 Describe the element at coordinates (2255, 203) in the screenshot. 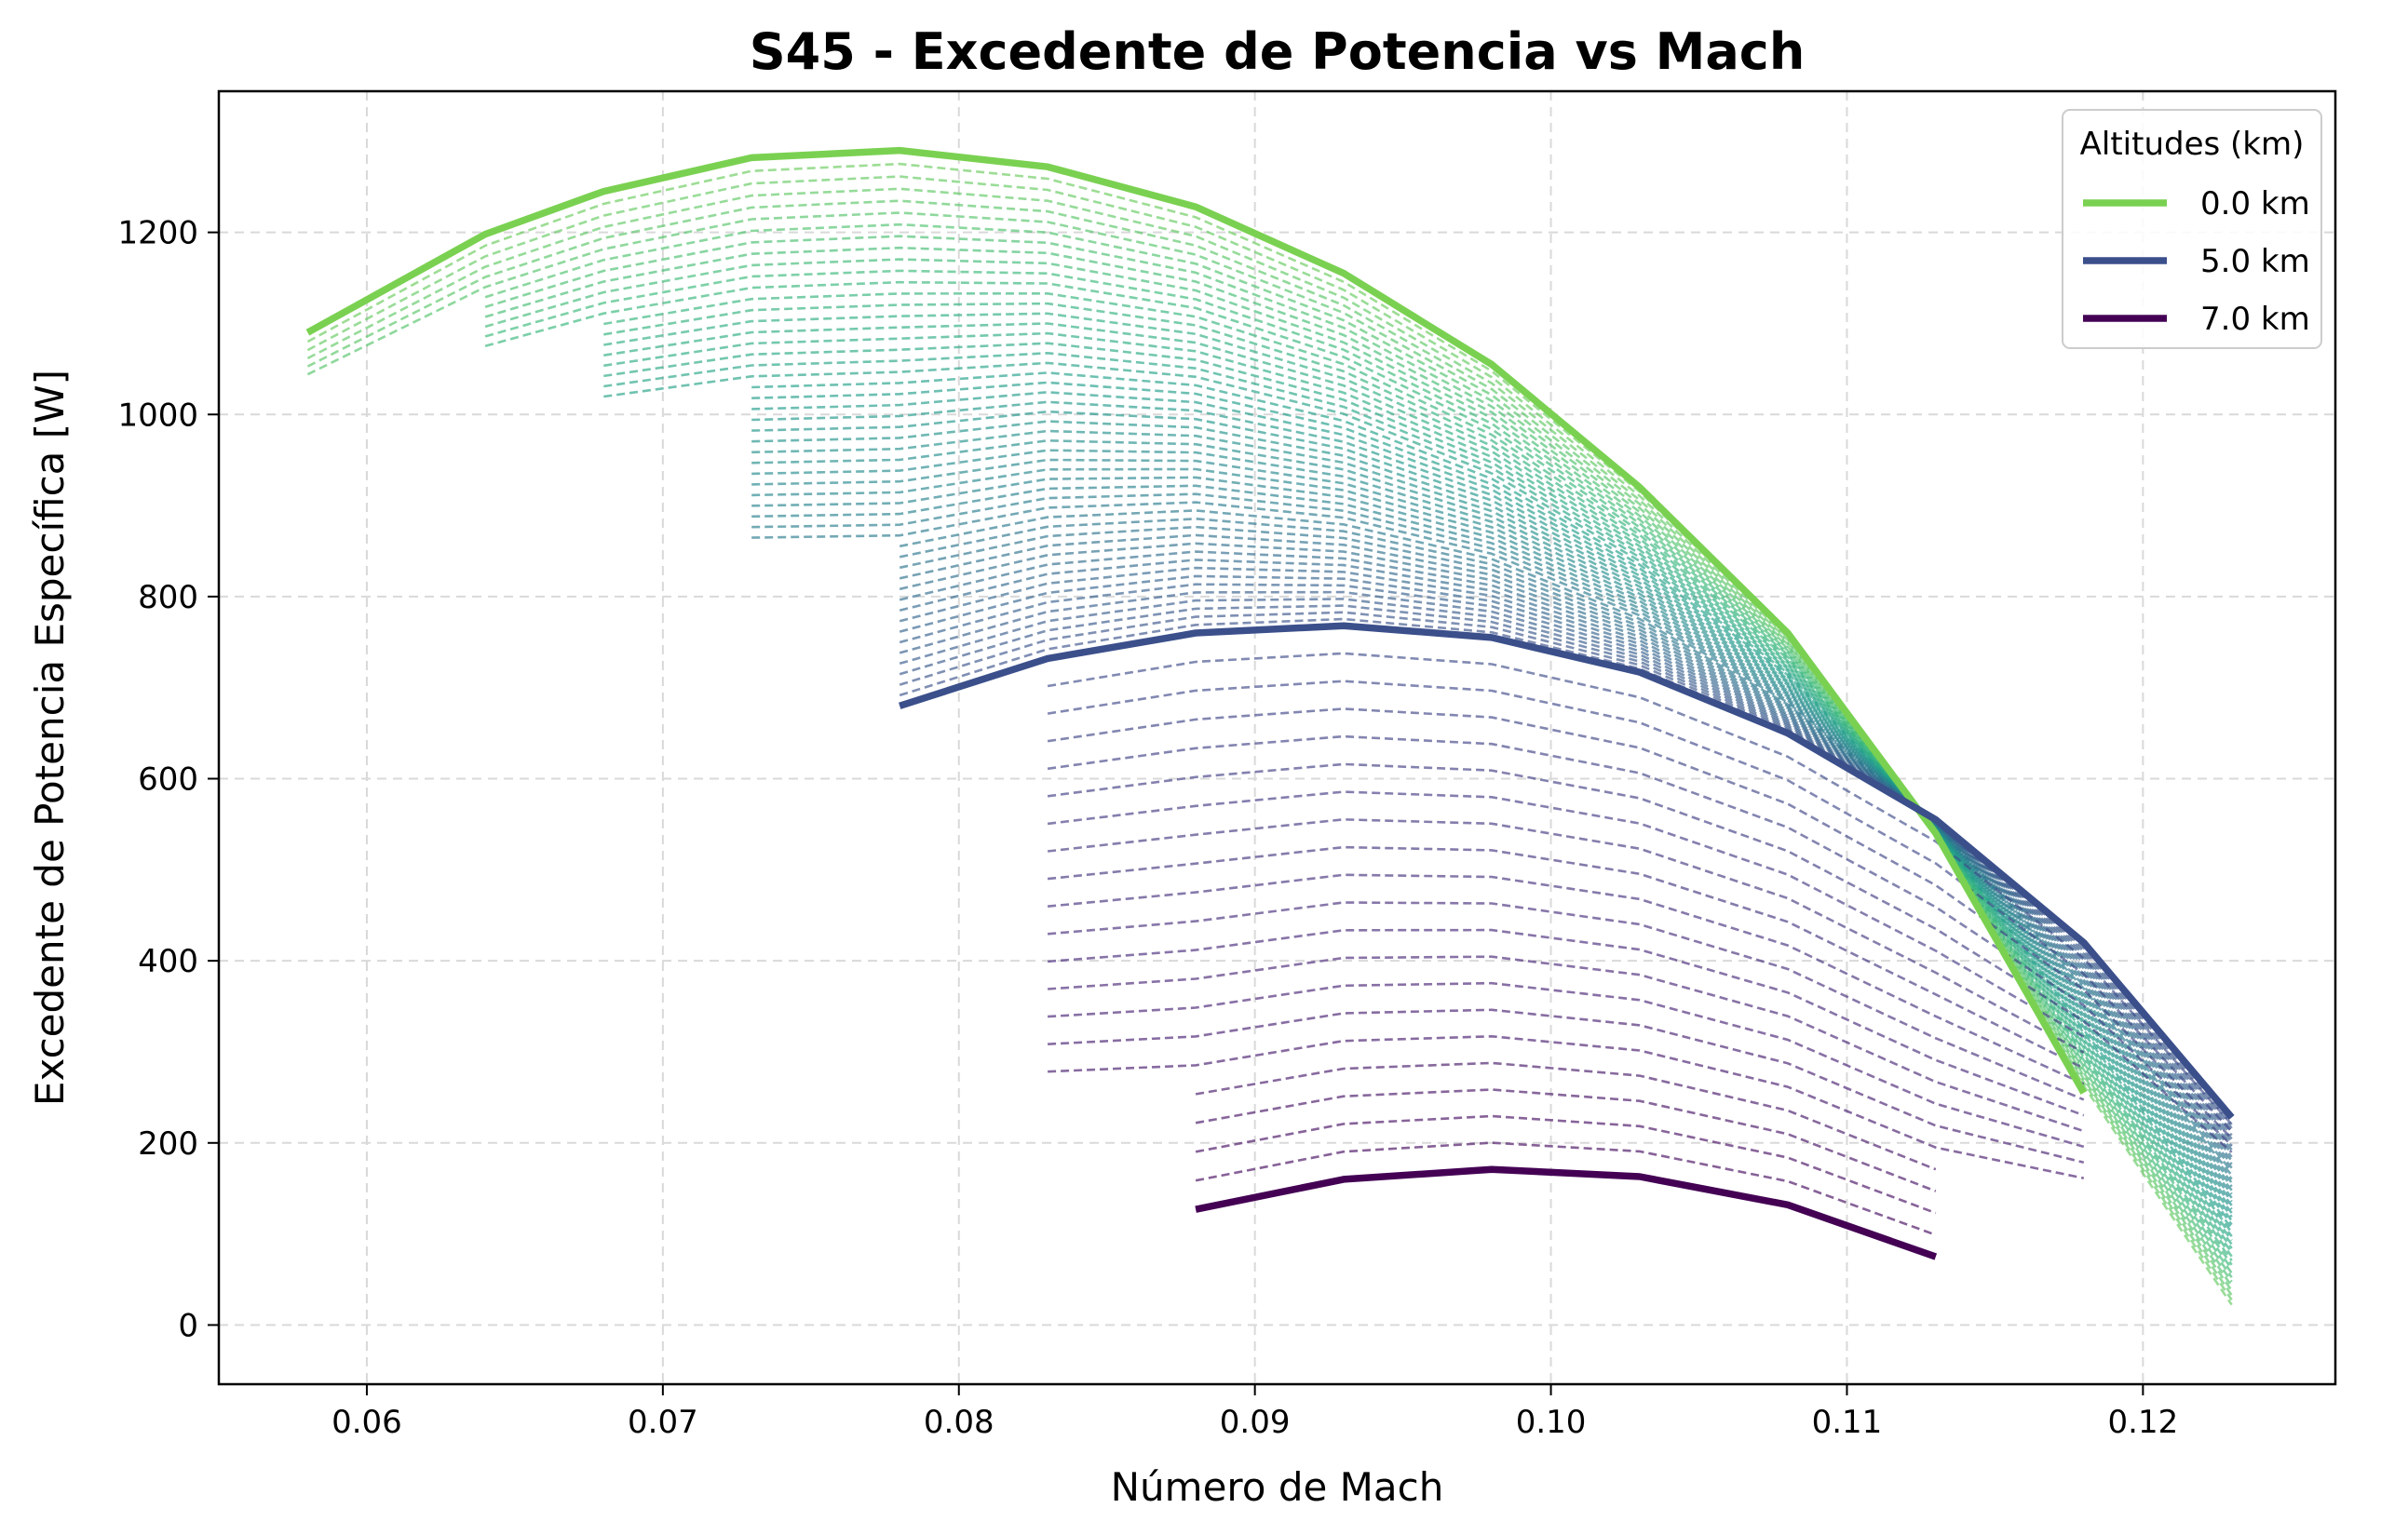

I see `legend-entry: 0.0 km` at that location.